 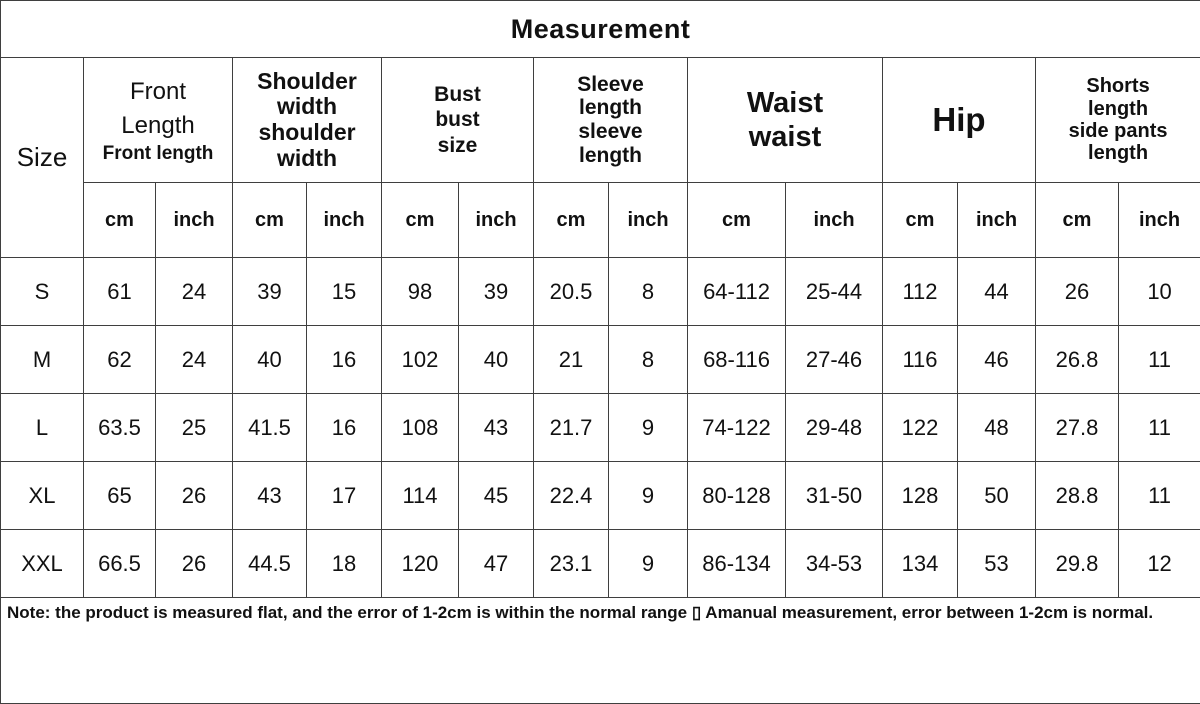 I want to click on value-cell: 25, so click(x=194, y=428).